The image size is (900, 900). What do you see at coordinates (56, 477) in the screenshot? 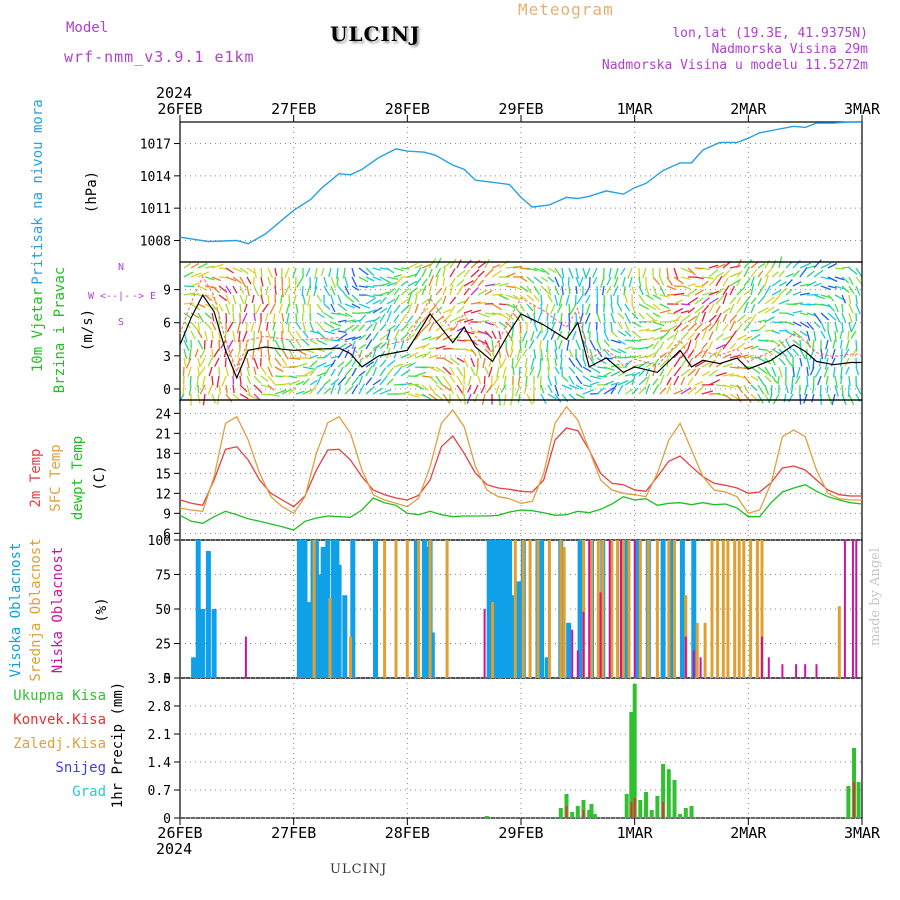
I see `temp-ylabel-sfc: SFC Temp` at bounding box center [56, 477].